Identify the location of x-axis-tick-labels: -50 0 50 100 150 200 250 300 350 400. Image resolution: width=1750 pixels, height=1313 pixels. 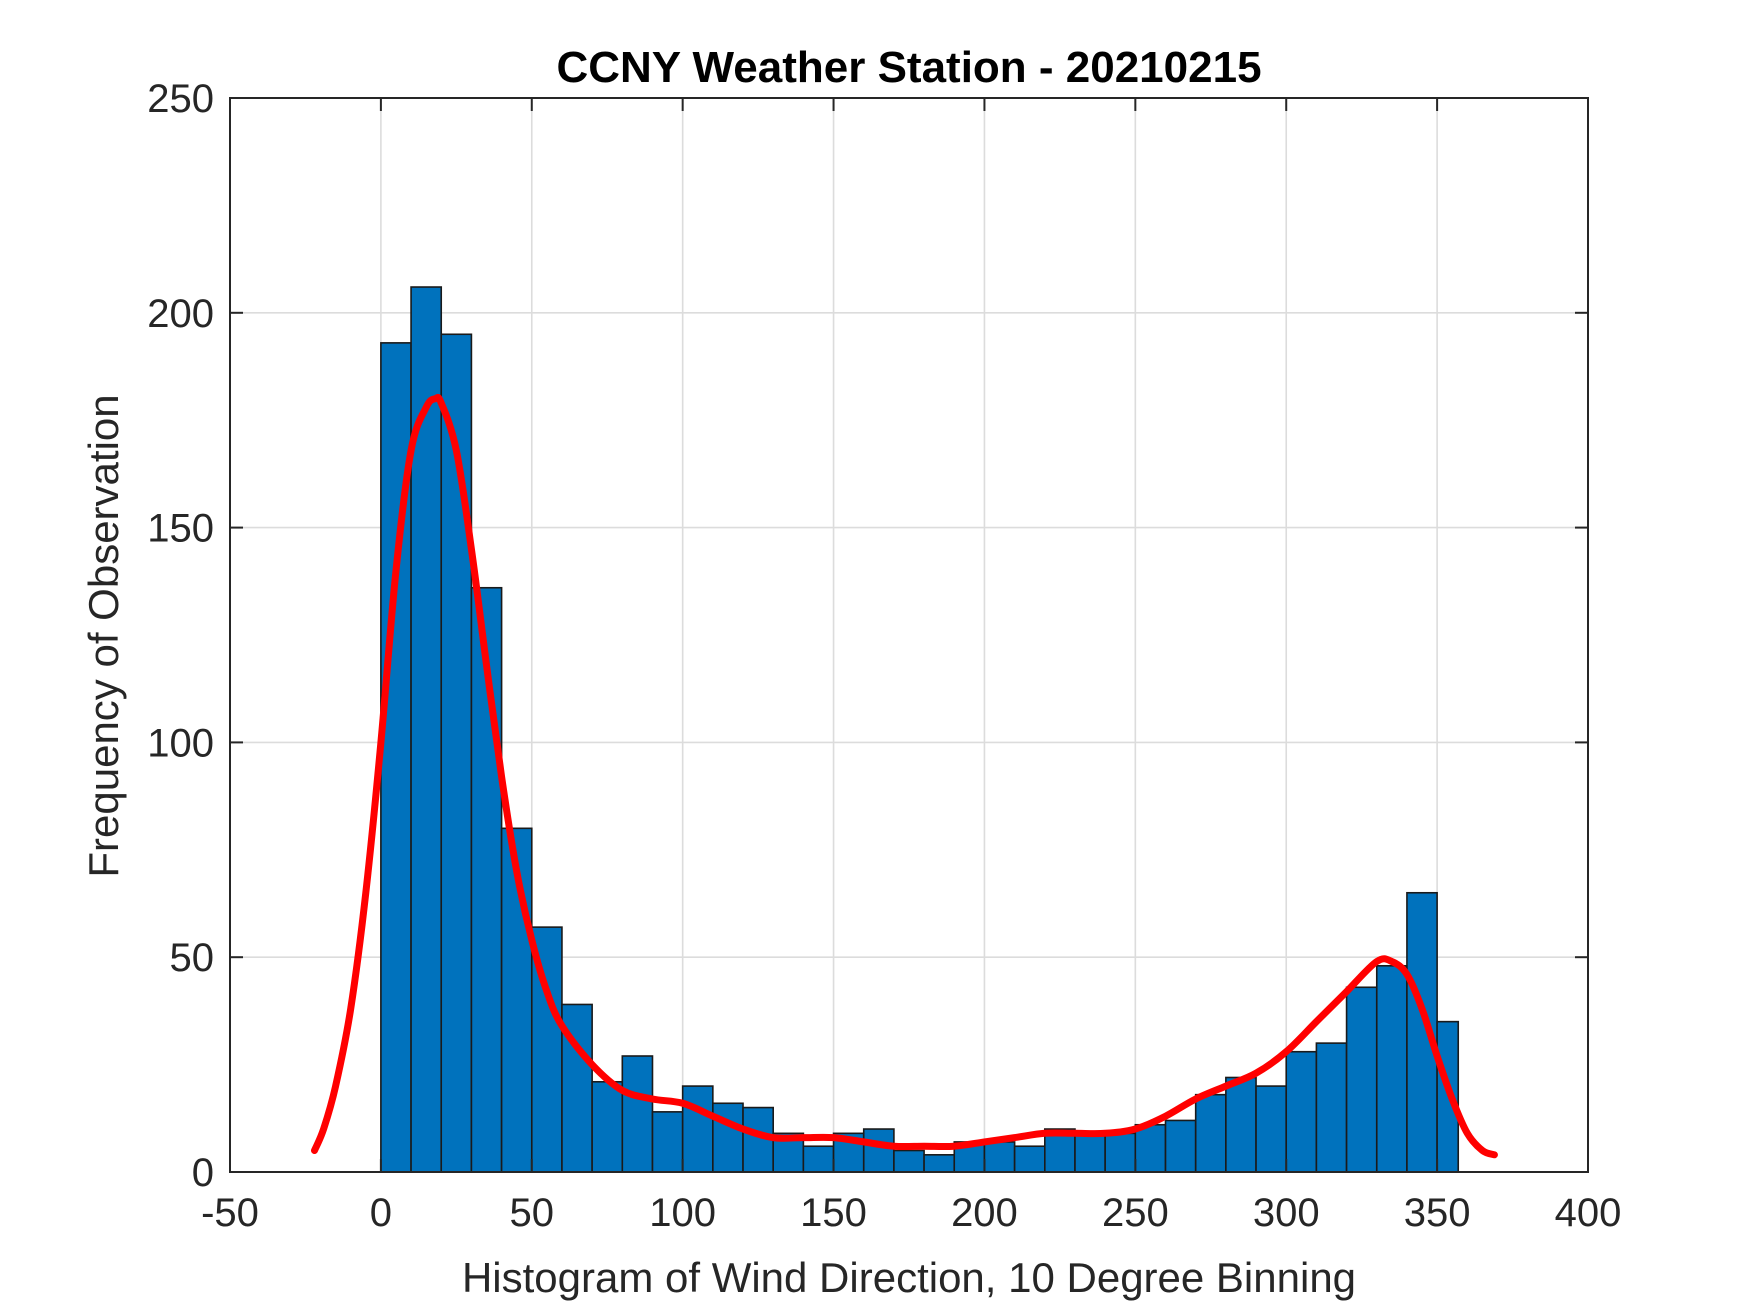
(911, 1213).